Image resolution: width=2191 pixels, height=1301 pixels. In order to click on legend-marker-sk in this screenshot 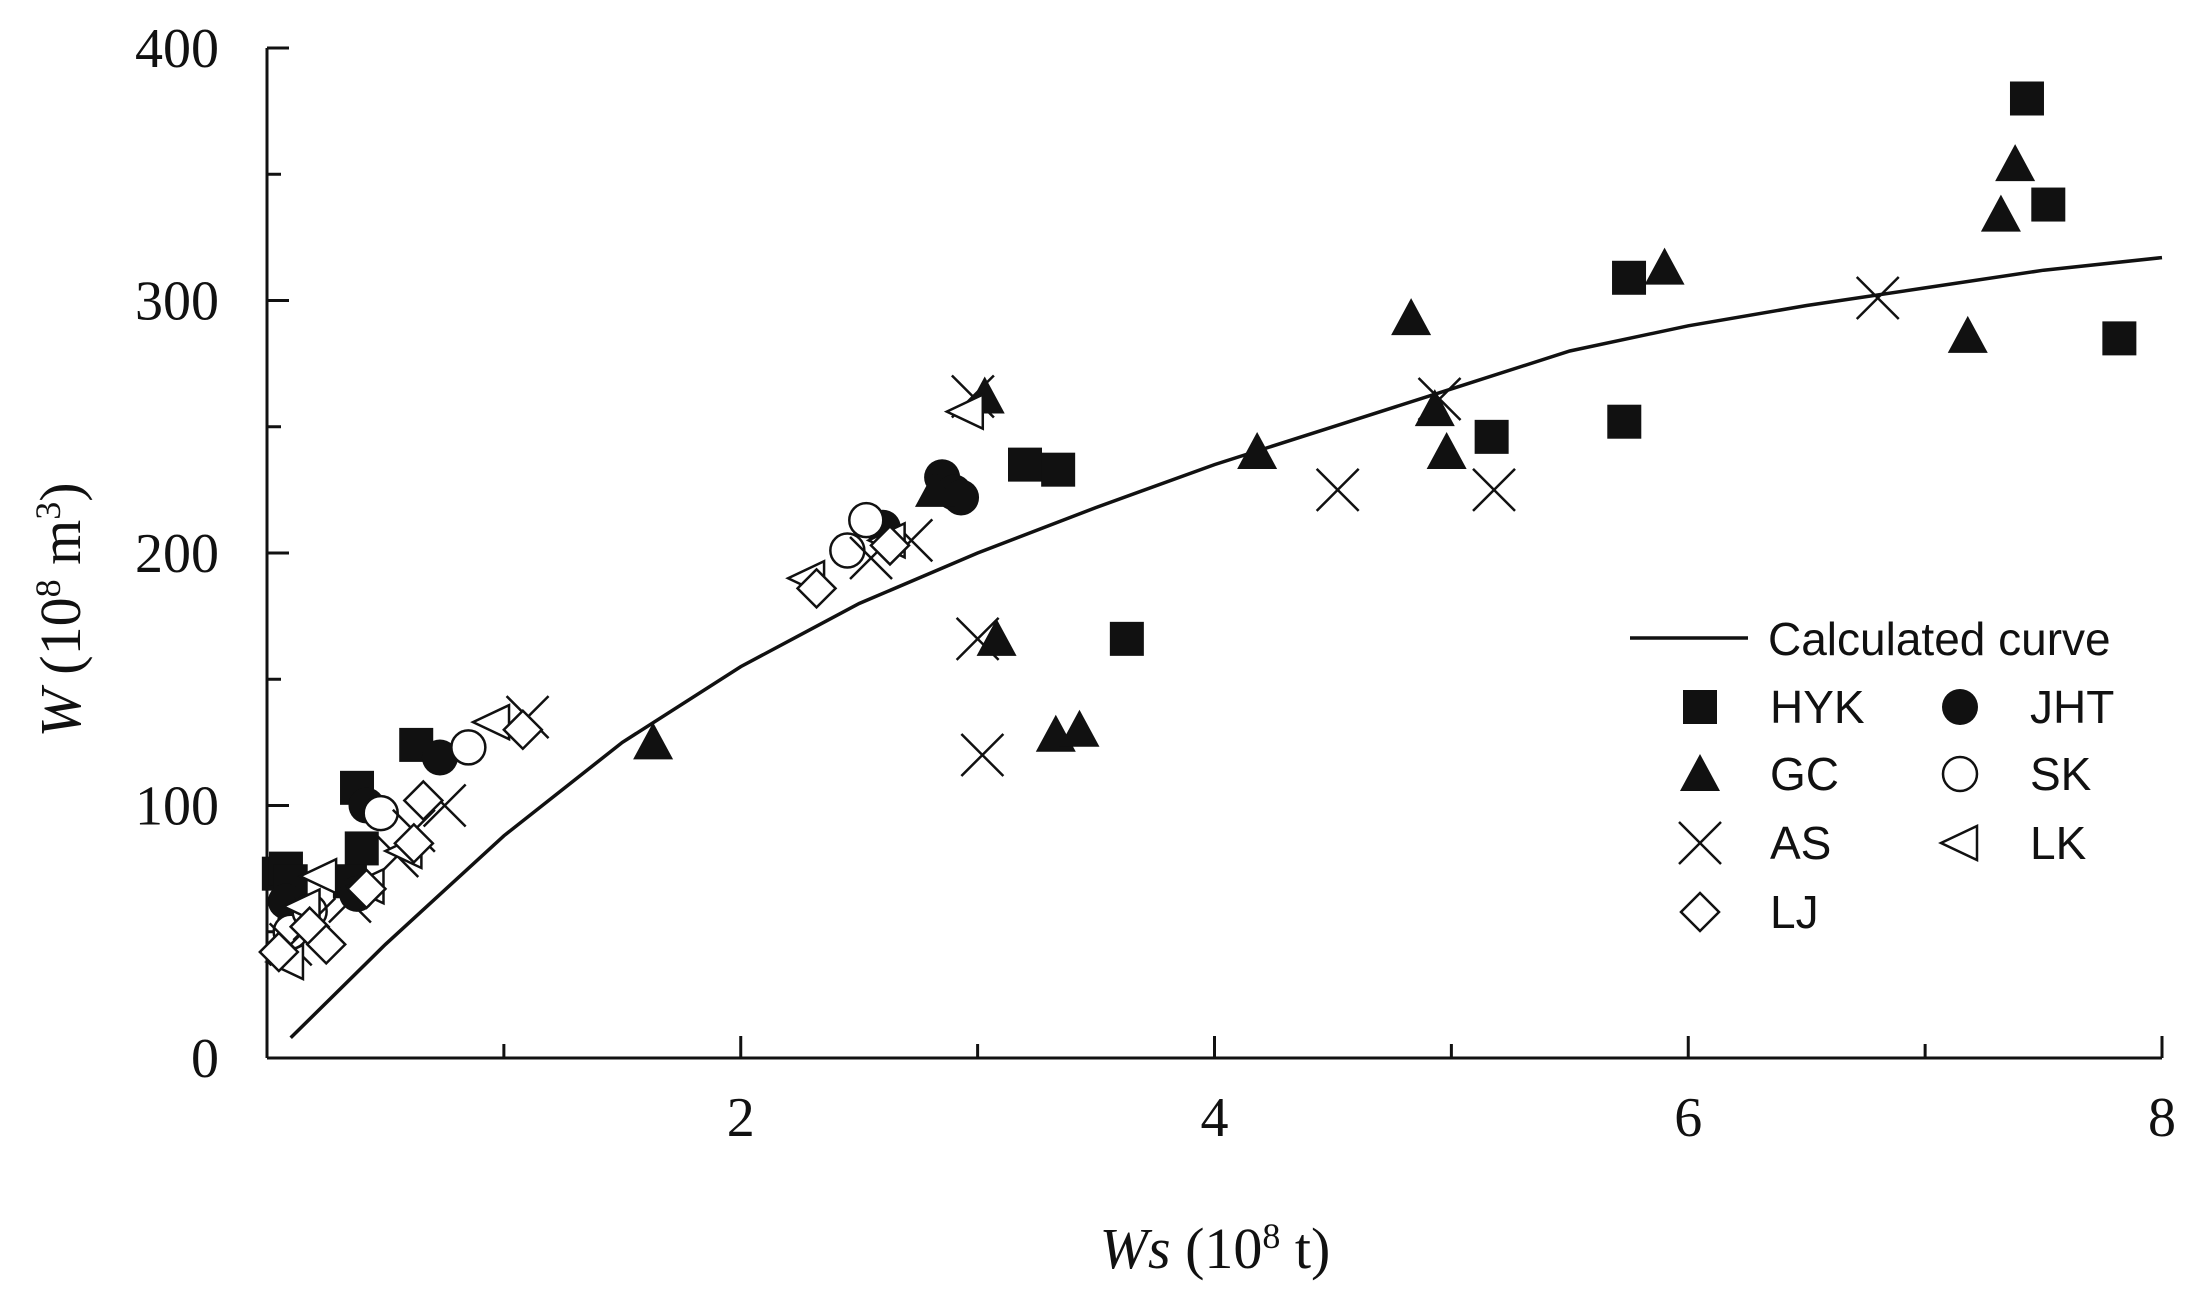, I will do `click(1960, 774)`.